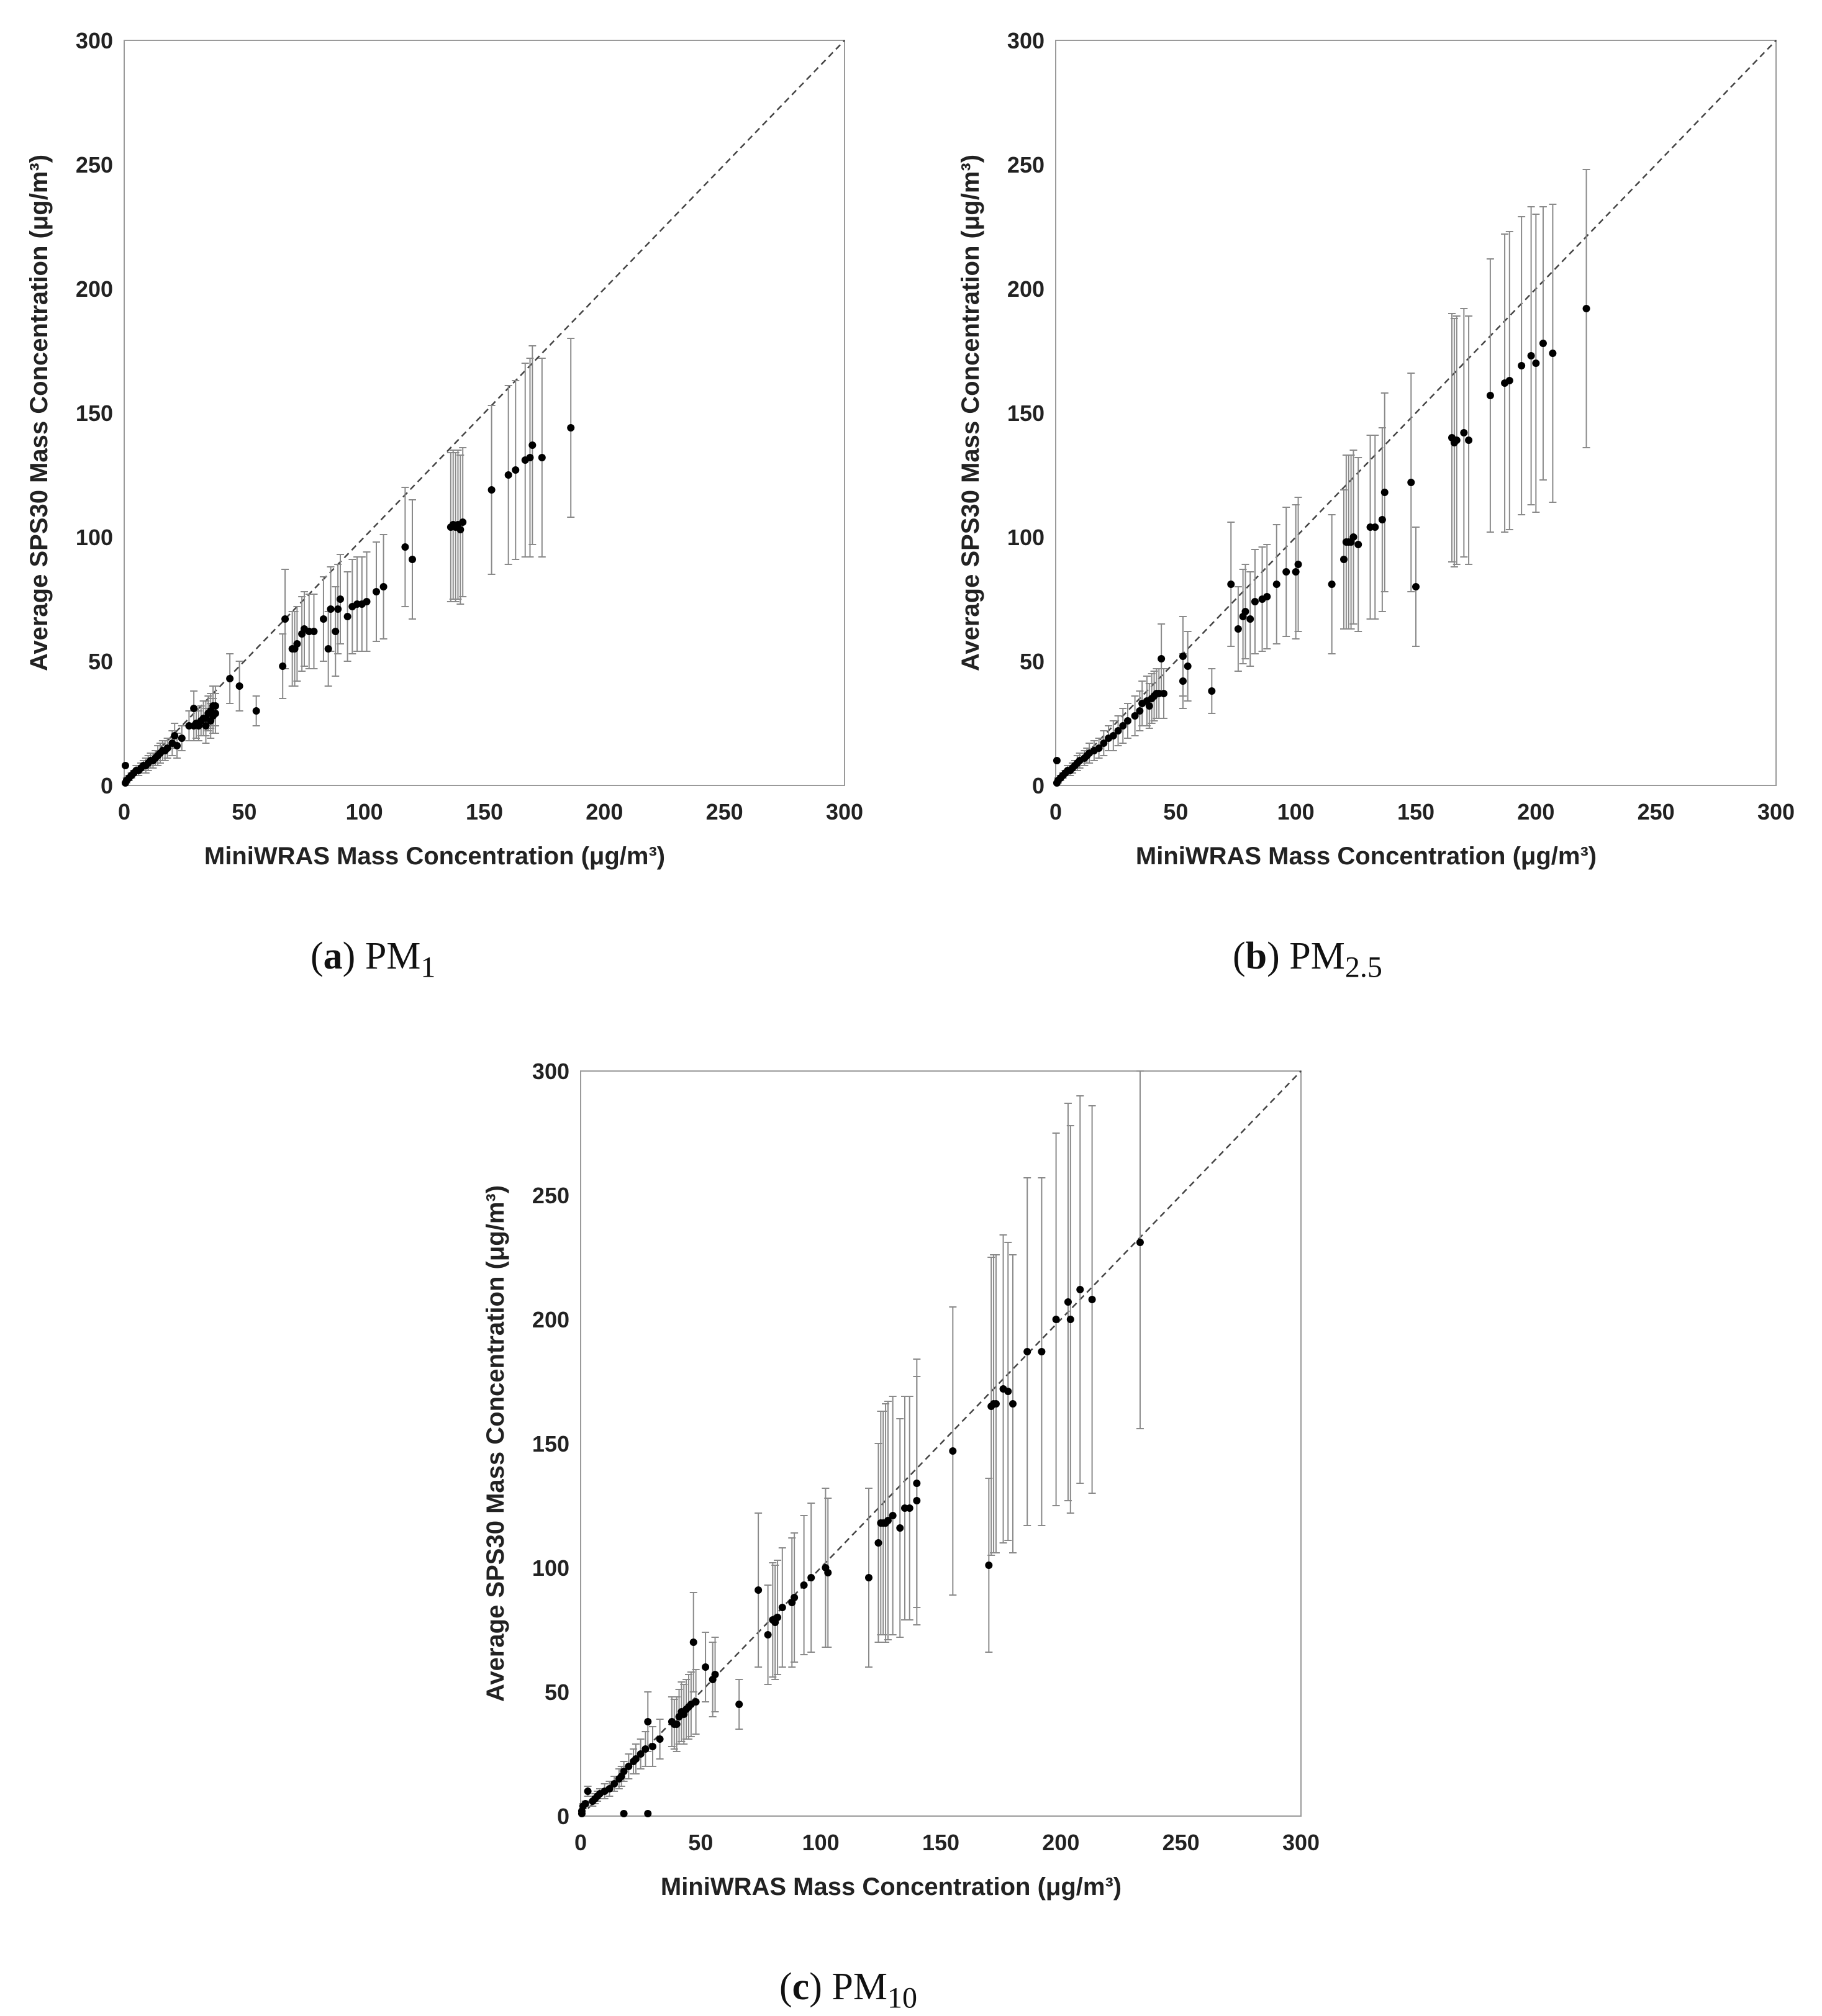  What do you see at coordinates (333, 956) in the screenshot?
I see `caption-letter: a` at bounding box center [333, 956].